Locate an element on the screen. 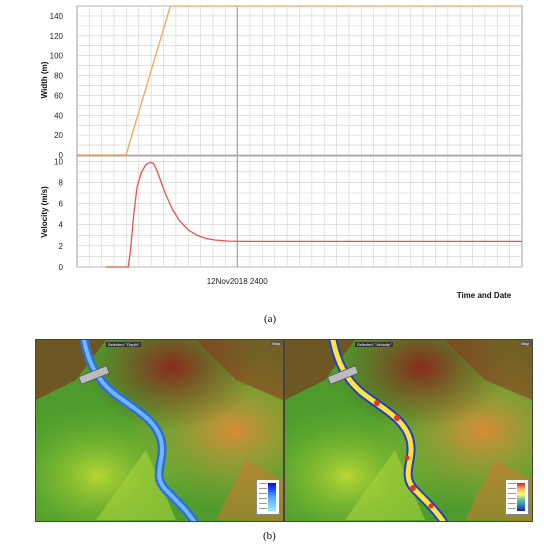 This screenshot has width=544, height=550. depth-legend-ticks is located at coordinates (263, 497).